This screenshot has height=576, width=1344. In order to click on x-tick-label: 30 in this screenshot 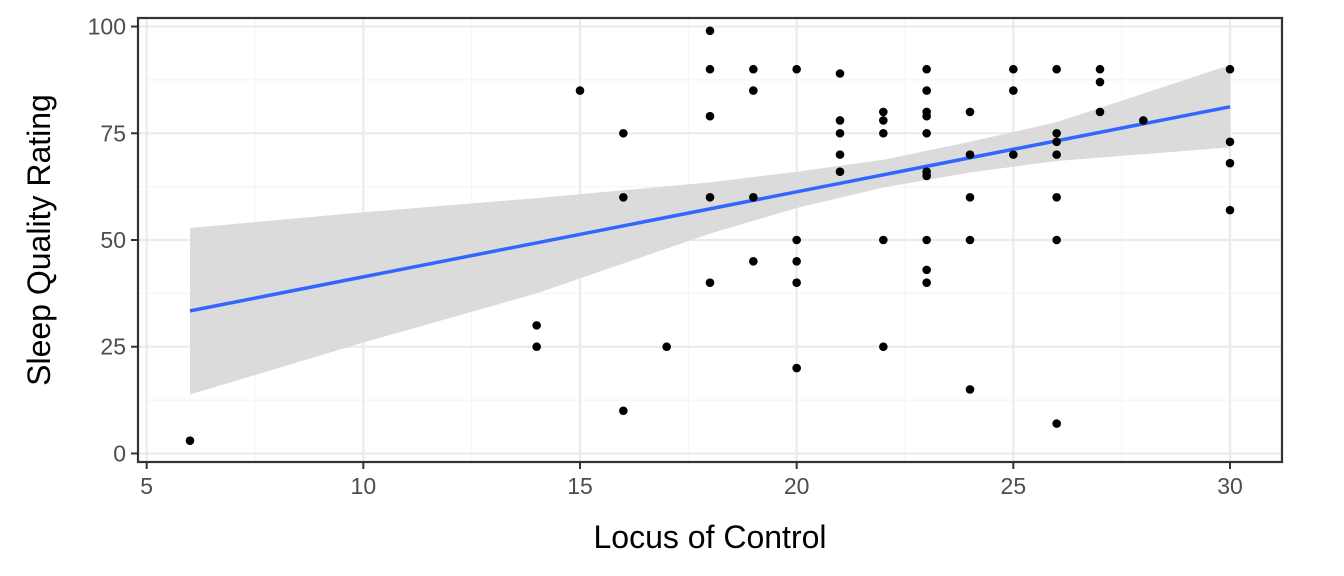, I will do `click(1230, 486)`.